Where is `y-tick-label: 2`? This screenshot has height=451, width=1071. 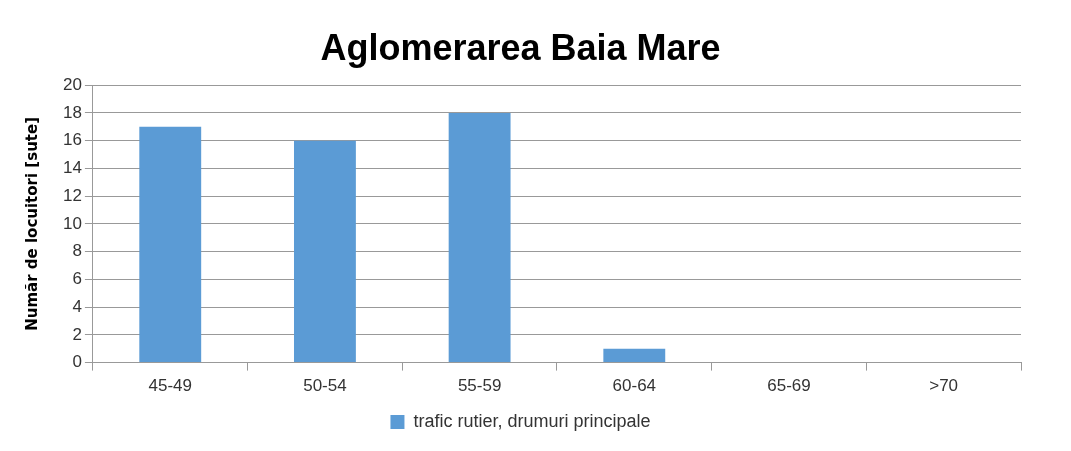 y-tick-label: 2 is located at coordinates (77, 334).